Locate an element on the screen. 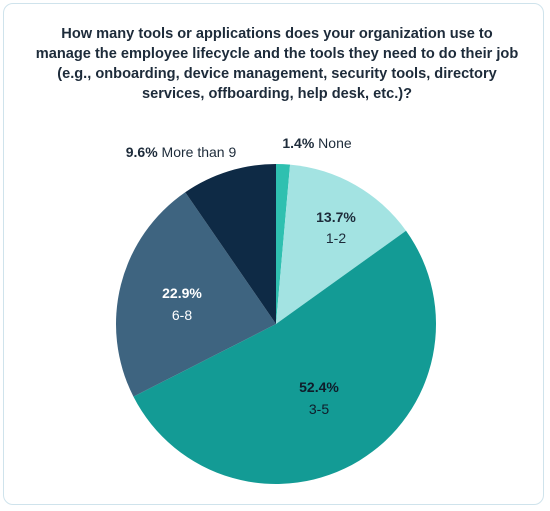 This screenshot has height=511, width=550. slice-category-none: None is located at coordinates (333, 143).